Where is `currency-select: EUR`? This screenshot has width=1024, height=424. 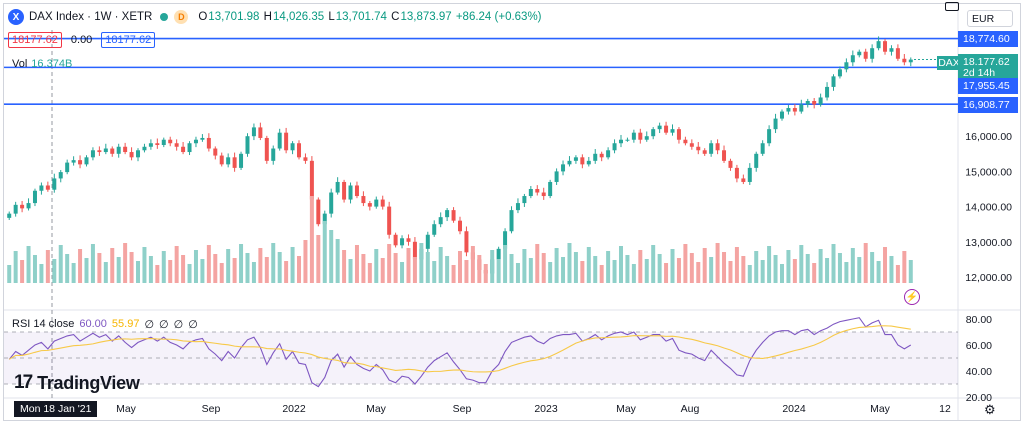 currency-select: EUR is located at coordinates (990, 18).